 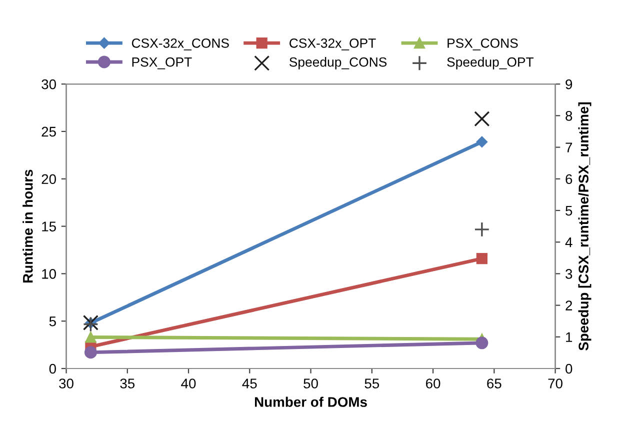 I want to click on x-tick-label: 70, so click(x=555, y=383).